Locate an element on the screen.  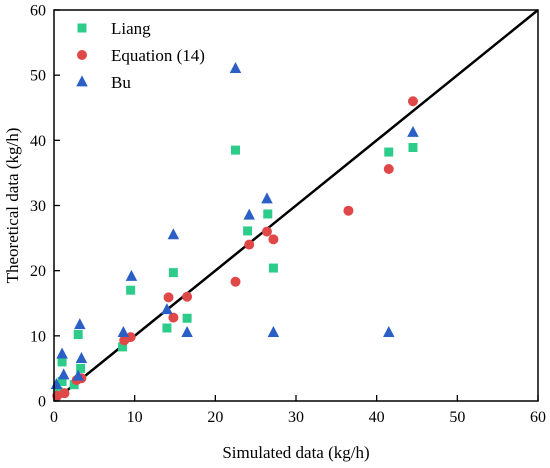
x-tick-label: 10 is located at coordinates (135, 417).